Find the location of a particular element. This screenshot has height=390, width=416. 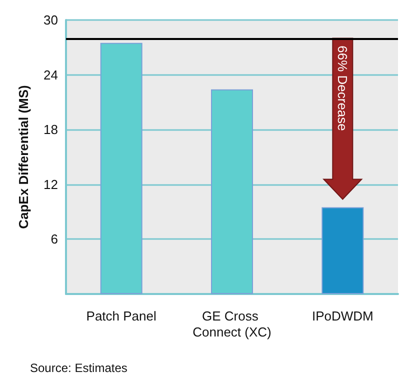

y-tick-label: 30 is located at coordinates (51, 20).